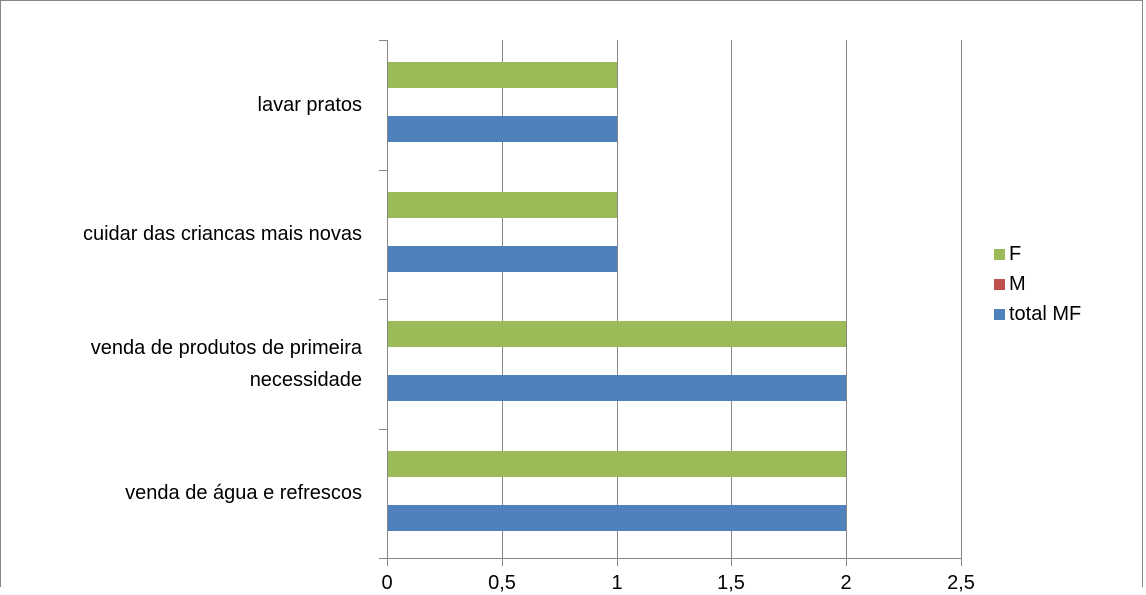  I want to click on legend-label: F, so click(1015, 254).